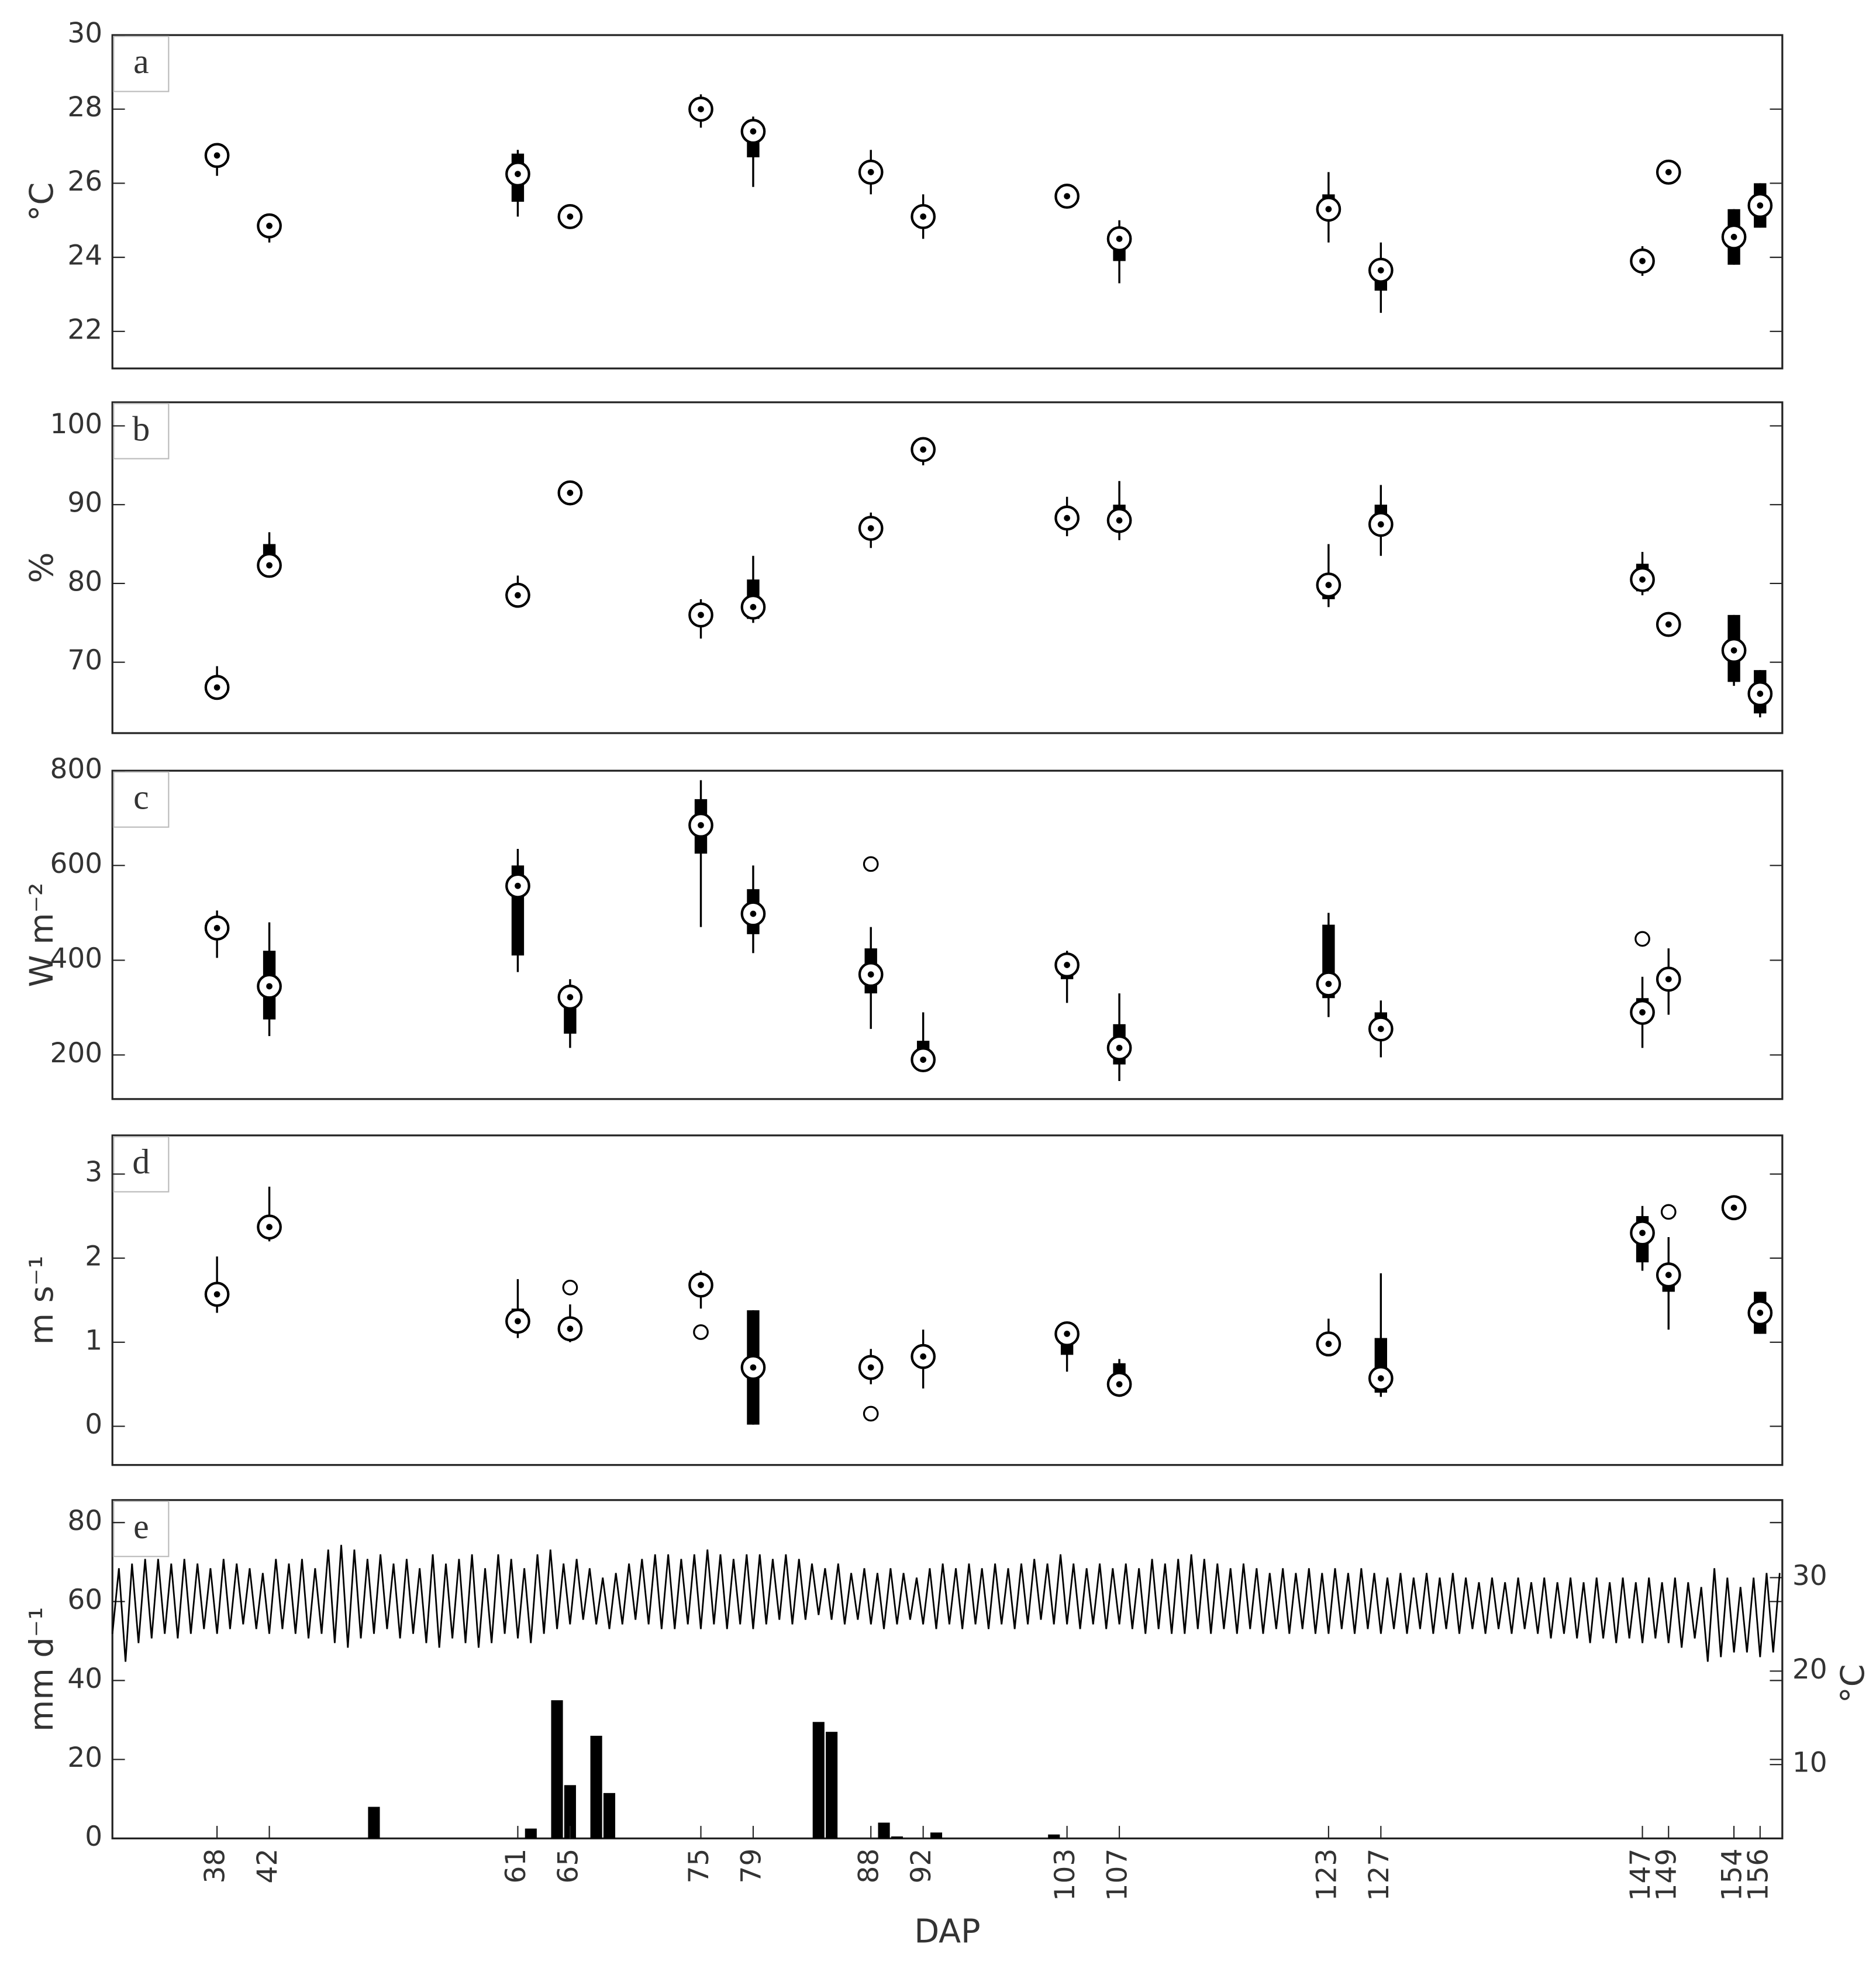 This screenshot has height=1965, width=1876. I want to click on y2-tick-label: 30, so click(1809, 1576).